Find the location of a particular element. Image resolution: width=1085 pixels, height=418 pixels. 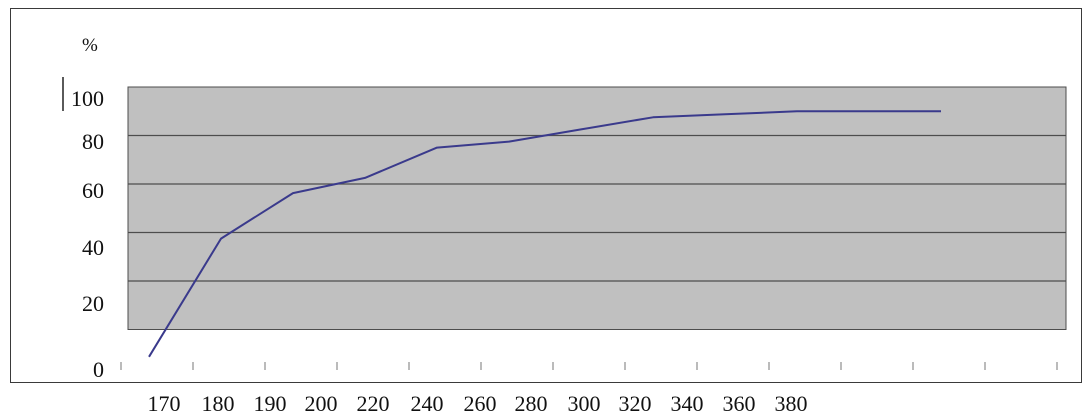

x-tick-label: 280 is located at coordinates (531, 403).